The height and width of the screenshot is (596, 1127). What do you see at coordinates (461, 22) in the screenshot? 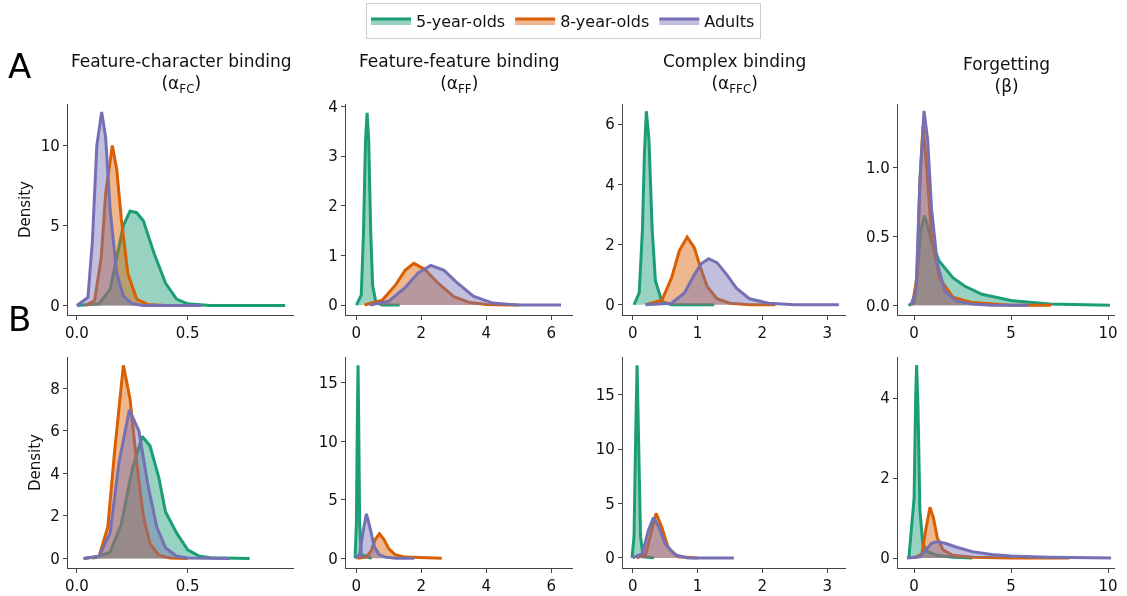
I see `legend-label: 5-year-olds` at bounding box center [461, 22].